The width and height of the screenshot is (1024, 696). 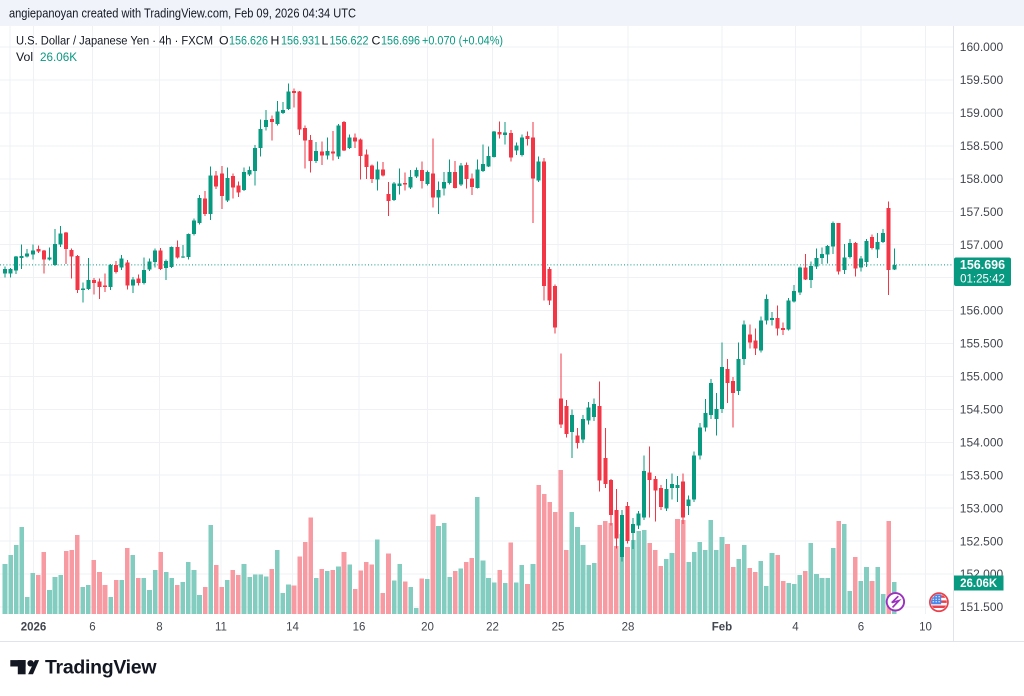 I want to click on svg-text: 25, so click(x=558, y=628).